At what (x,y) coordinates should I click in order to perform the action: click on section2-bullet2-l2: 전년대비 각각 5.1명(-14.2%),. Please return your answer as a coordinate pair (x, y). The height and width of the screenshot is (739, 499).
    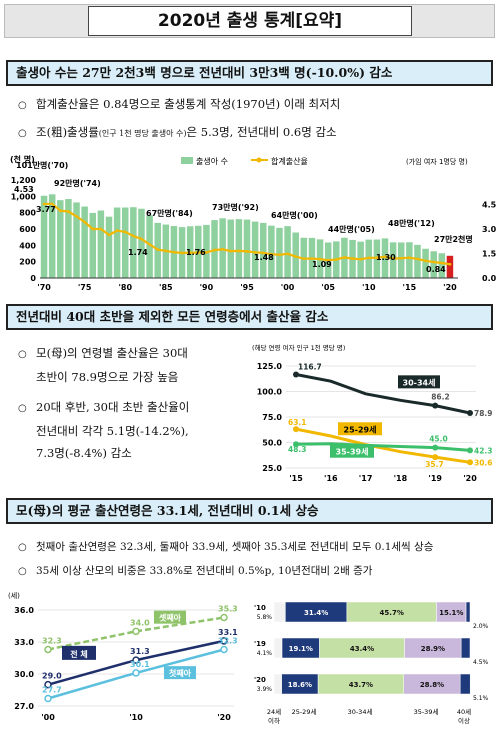
    Looking at the image, I should click on (112, 431).